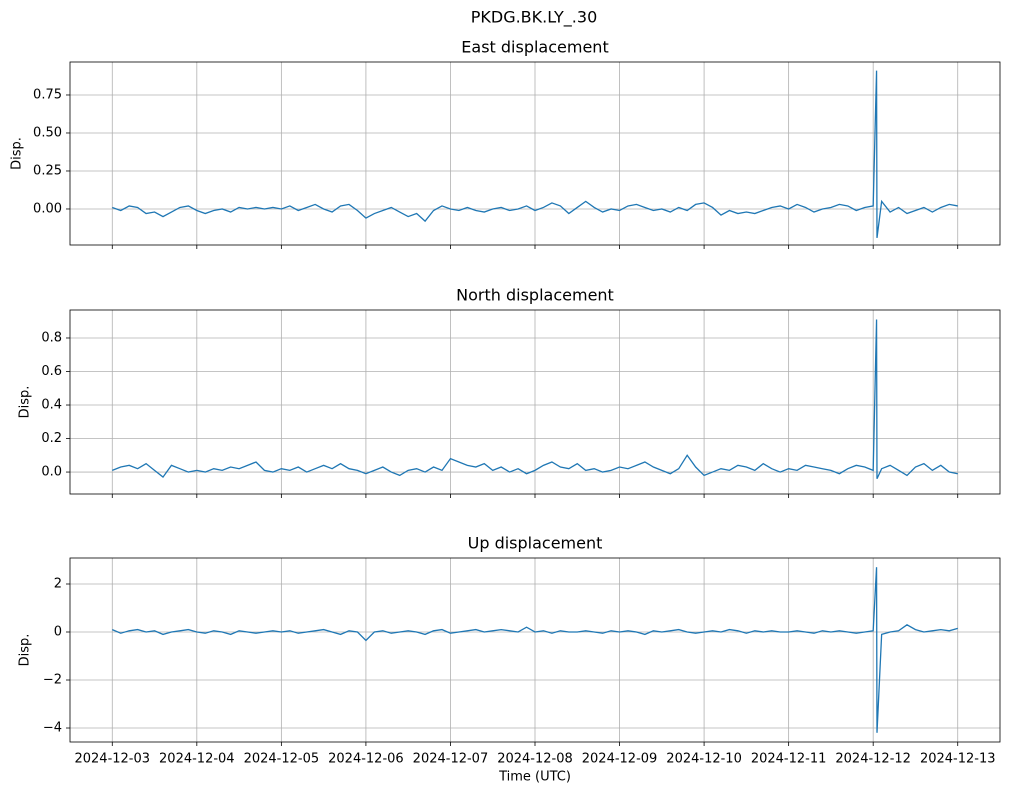 The height and width of the screenshot is (795, 1009). What do you see at coordinates (534, 777) in the screenshot?
I see `x-axis-label: Time (UTC)` at bounding box center [534, 777].